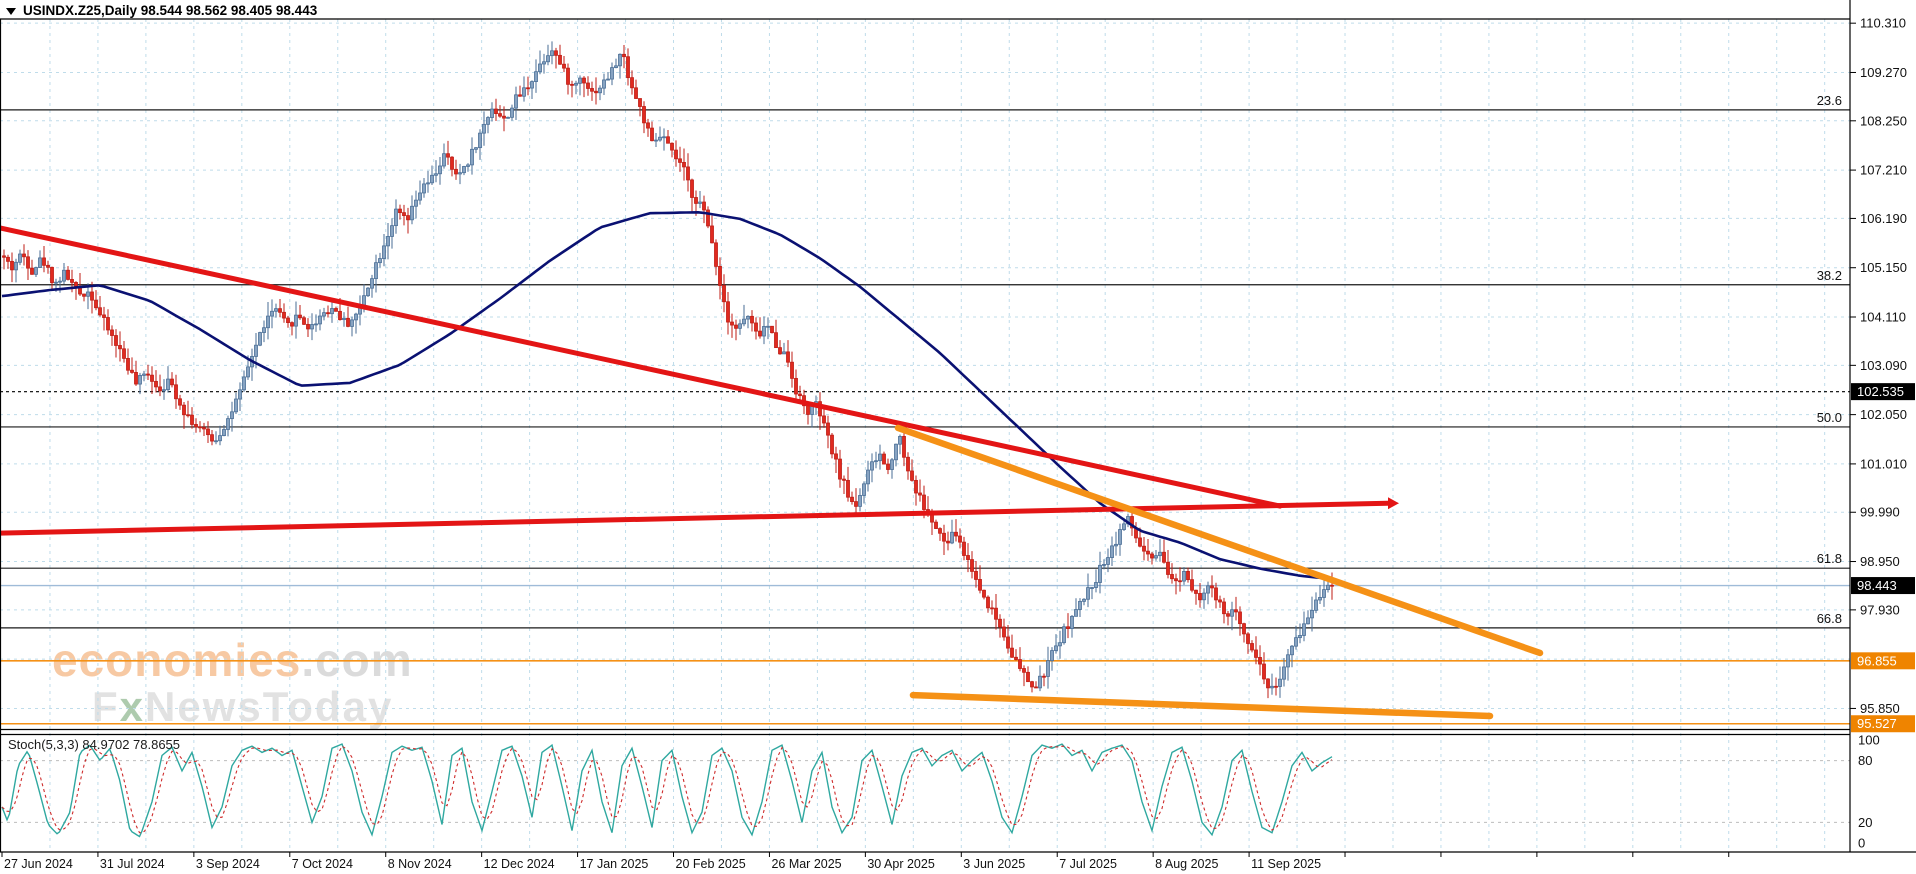  What do you see at coordinates (519, 864) in the screenshot?
I see `date-tick-label: 12 Dec 2024` at bounding box center [519, 864].